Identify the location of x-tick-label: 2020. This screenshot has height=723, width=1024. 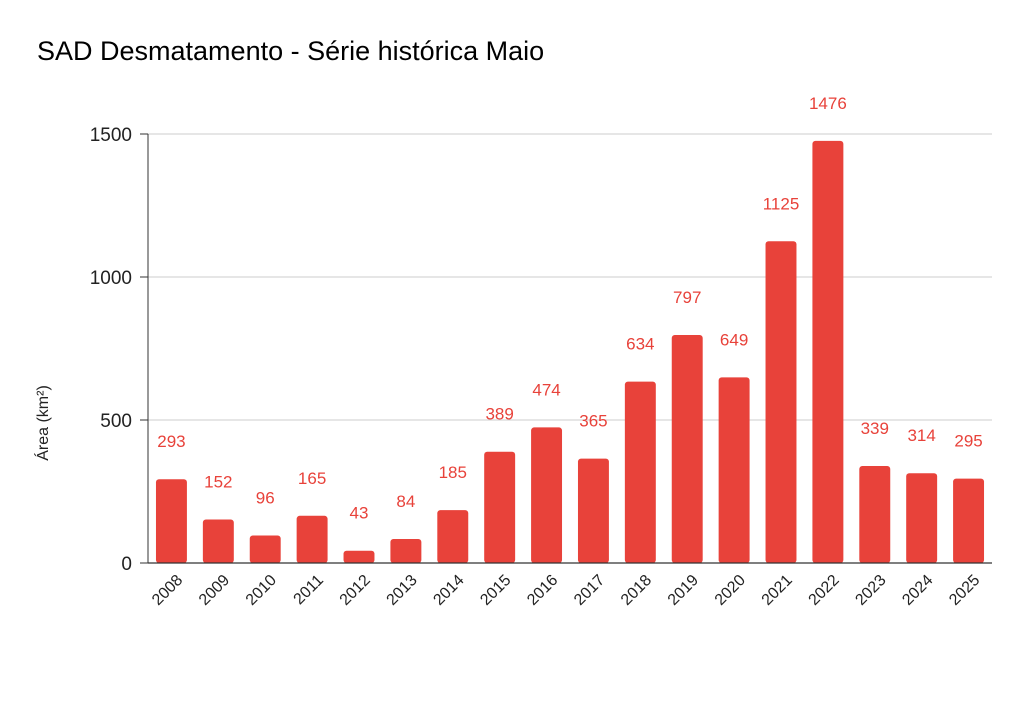
(730, 590).